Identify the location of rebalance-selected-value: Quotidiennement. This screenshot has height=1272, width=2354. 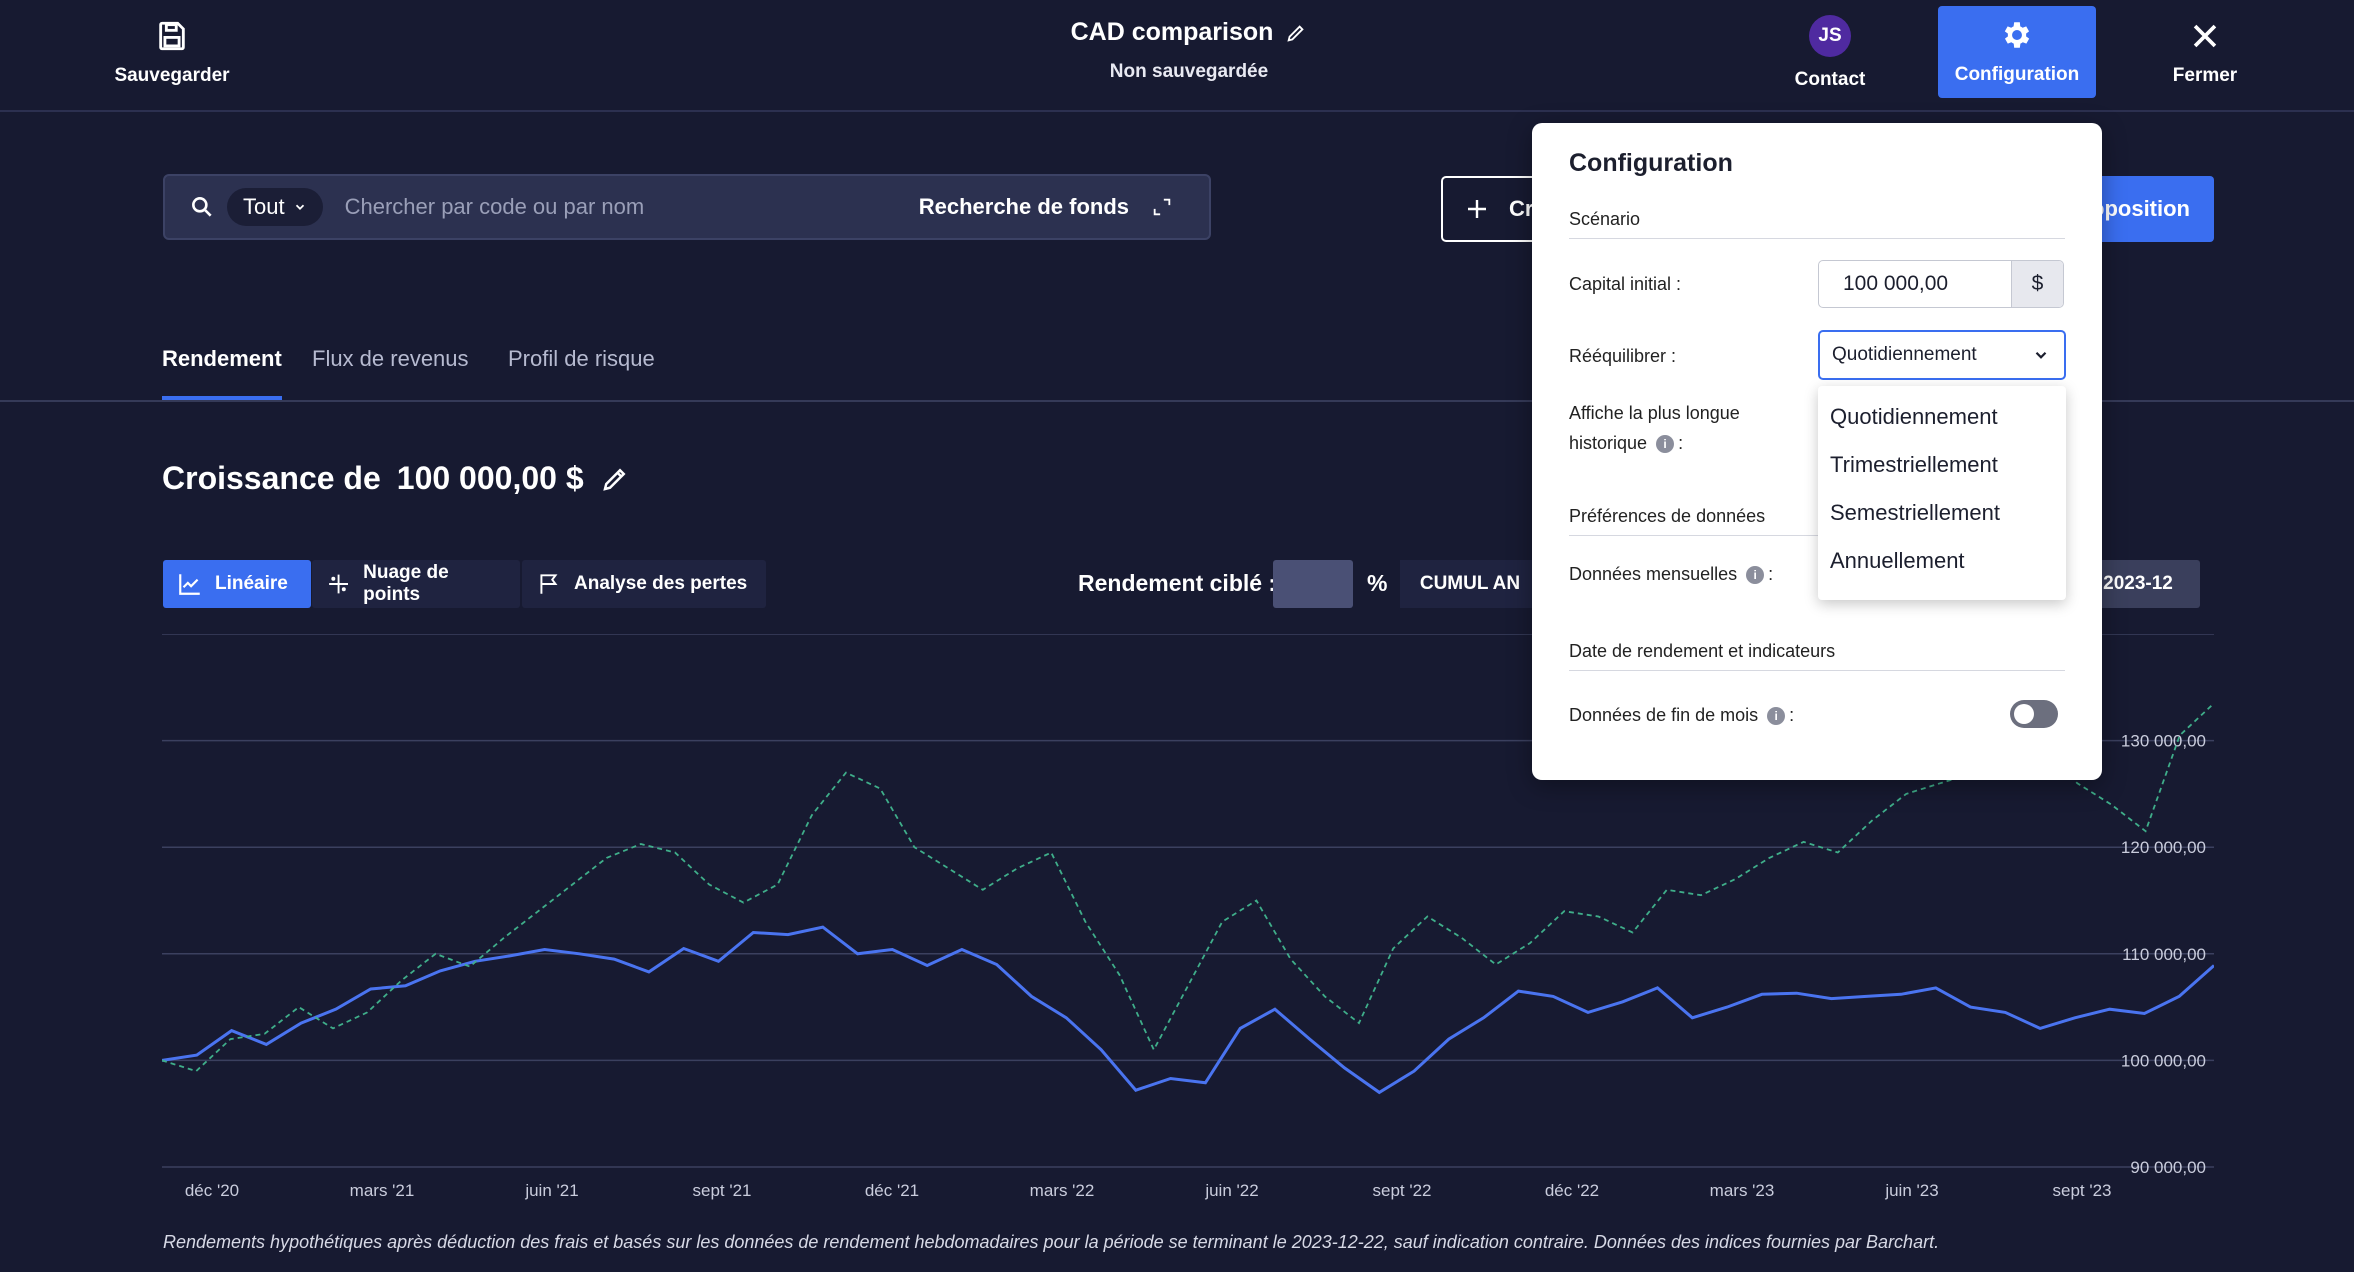
(1904, 354).